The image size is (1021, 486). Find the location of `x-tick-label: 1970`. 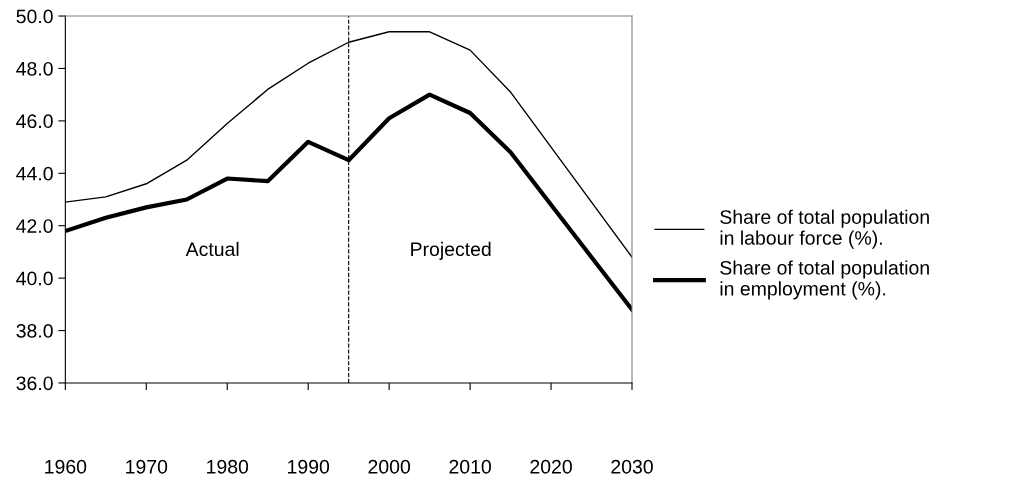

x-tick-label: 1970 is located at coordinates (147, 466).